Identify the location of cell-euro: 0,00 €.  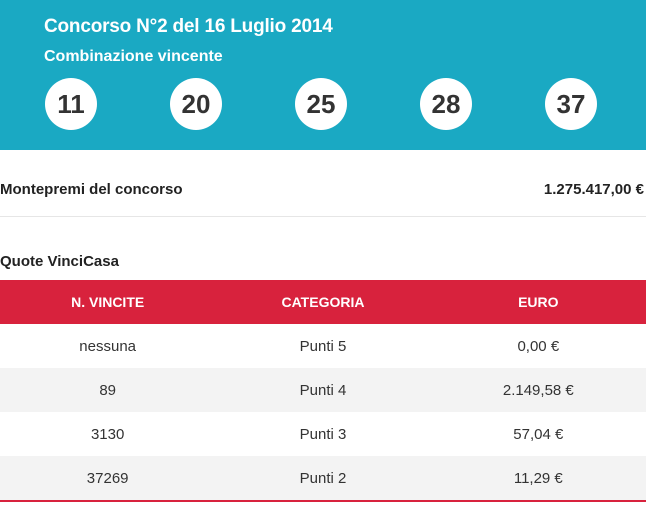
(538, 346).